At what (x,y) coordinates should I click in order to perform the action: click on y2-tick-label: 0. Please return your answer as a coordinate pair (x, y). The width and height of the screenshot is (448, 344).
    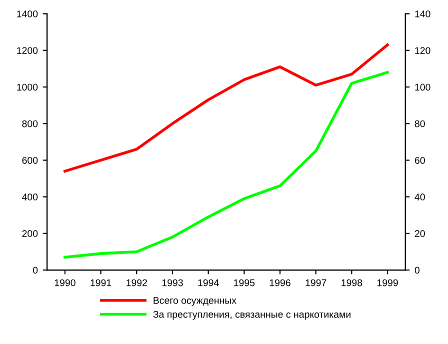
    Looking at the image, I should click on (417, 270).